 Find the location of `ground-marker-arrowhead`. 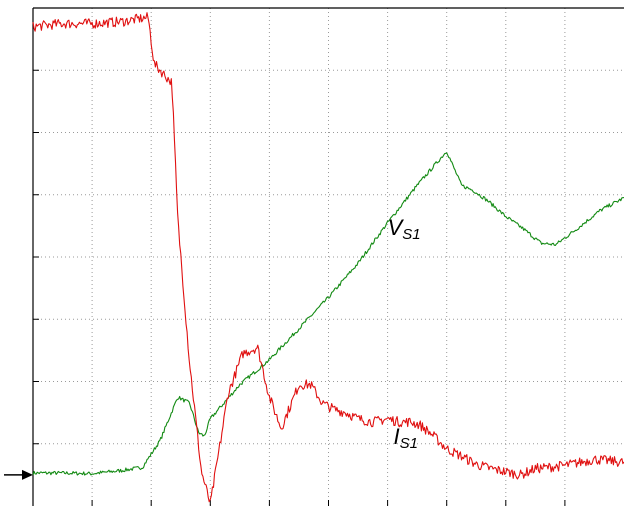

ground-marker-arrowhead is located at coordinates (27, 474).